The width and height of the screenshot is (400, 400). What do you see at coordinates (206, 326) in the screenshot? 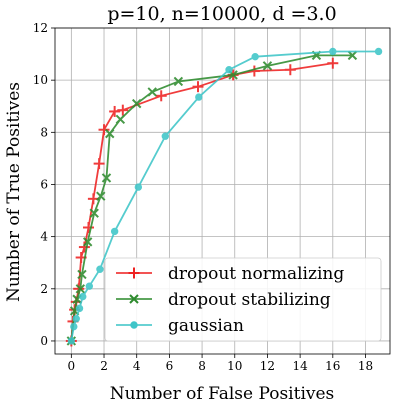
I see `legend-label: gaussian` at bounding box center [206, 326].